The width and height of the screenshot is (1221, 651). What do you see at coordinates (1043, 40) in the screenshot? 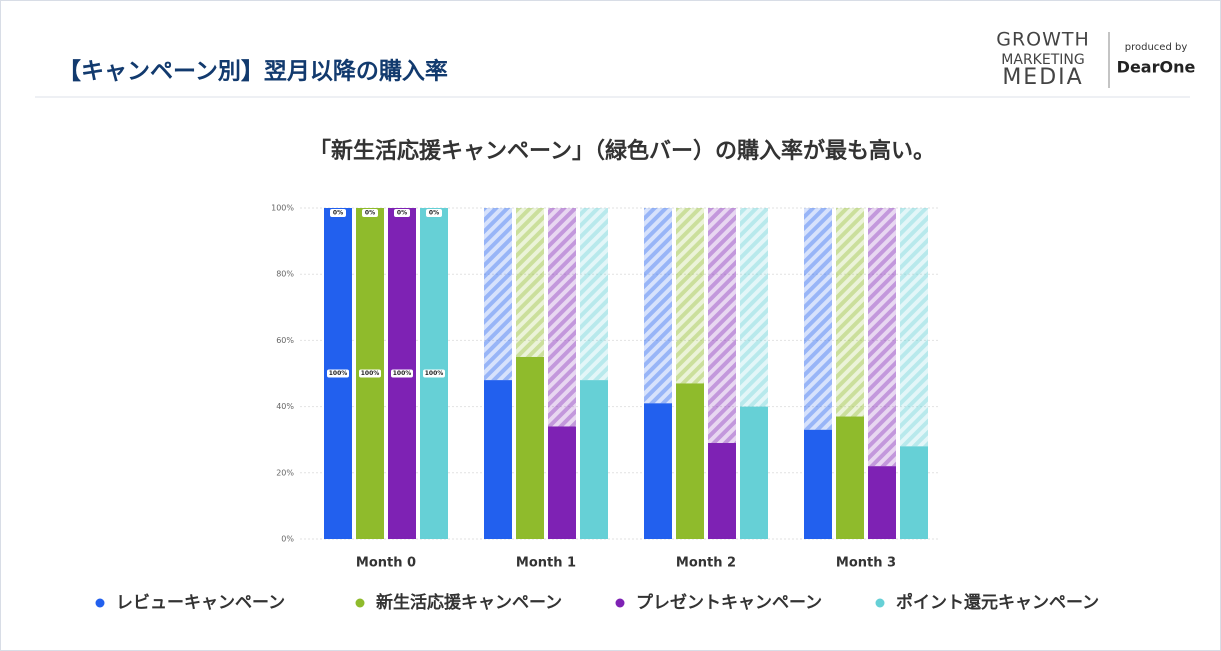
I see `logo-line: GROWTH` at bounding box center [1043, 40].